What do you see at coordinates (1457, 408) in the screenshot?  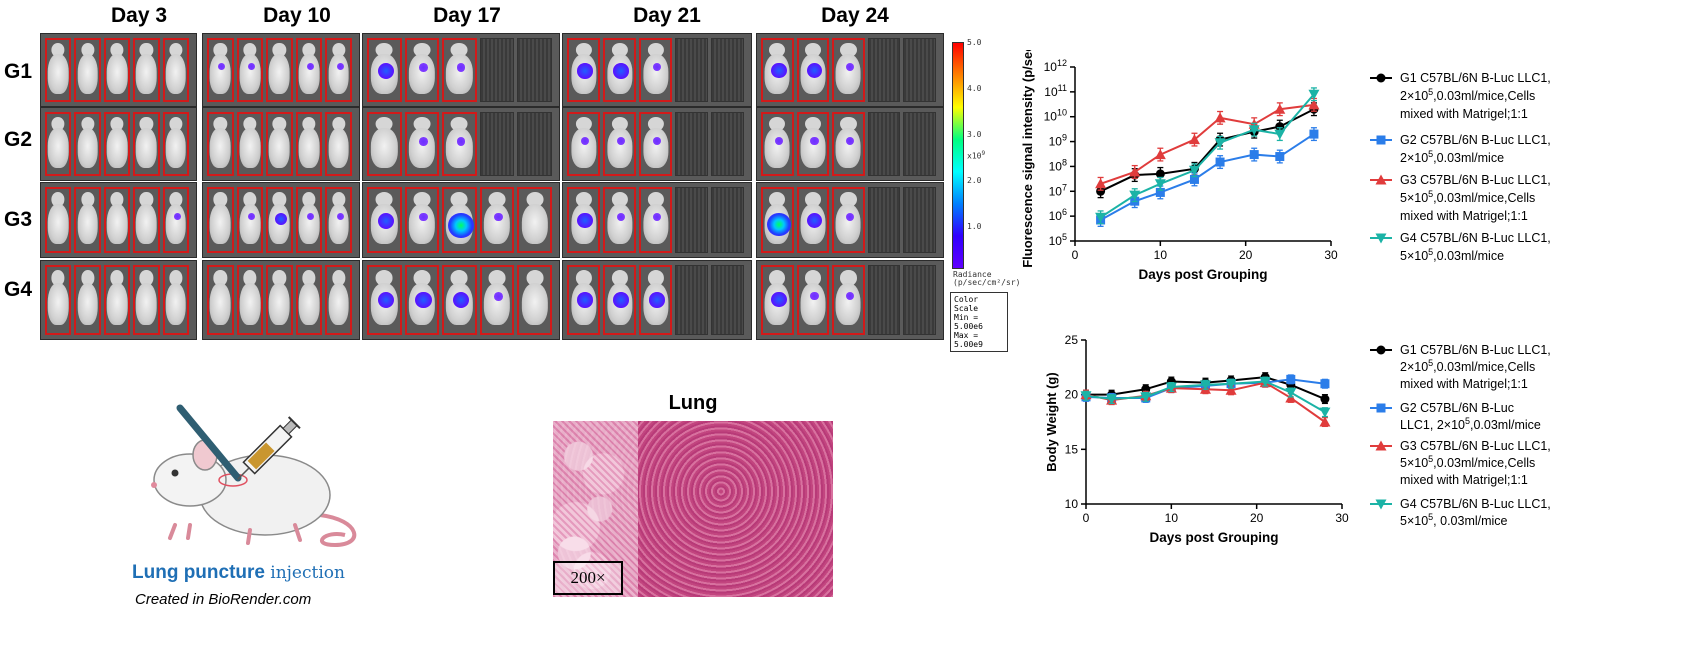 I see `legend-text: G2 C57BL/6N B-Luc` at bounding box center [1457, 408].